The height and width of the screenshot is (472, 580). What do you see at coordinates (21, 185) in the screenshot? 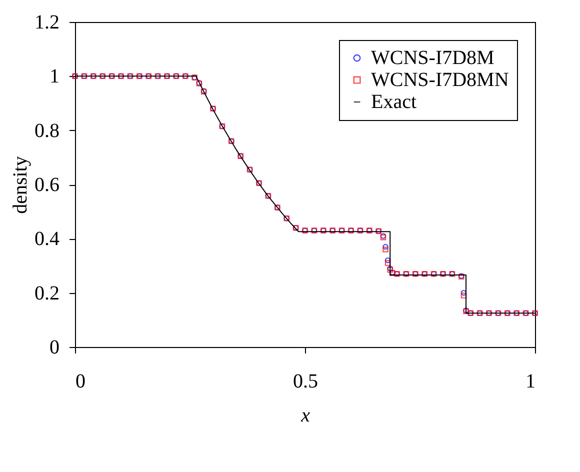
I see `y-axis-title: density` at bounding box center [21, 185].